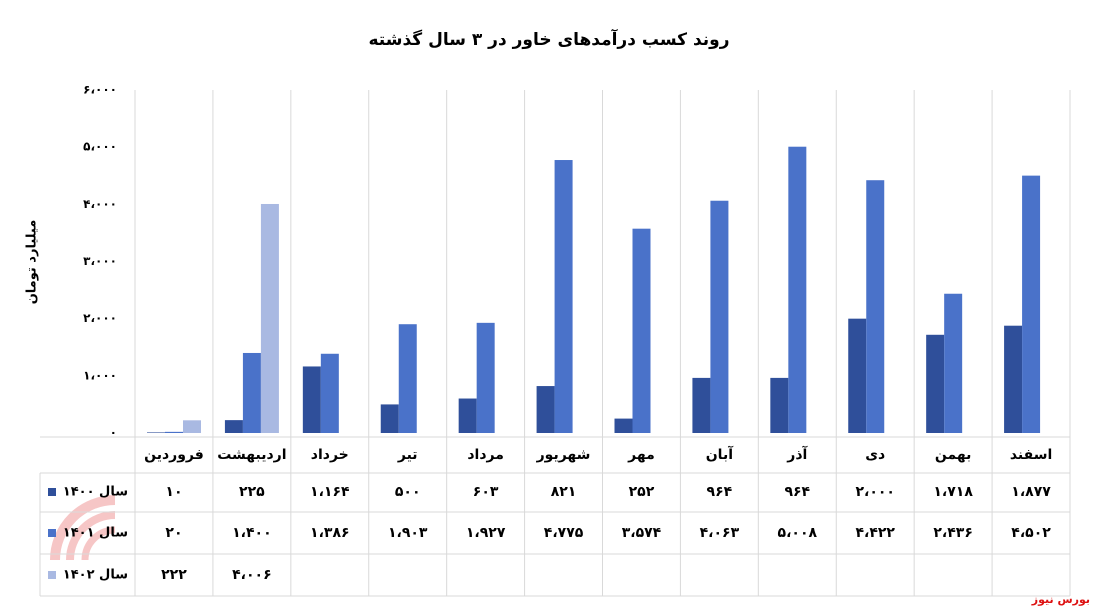  I want to click on table-value: ۴،۵۰۲, so click(1031, 533).